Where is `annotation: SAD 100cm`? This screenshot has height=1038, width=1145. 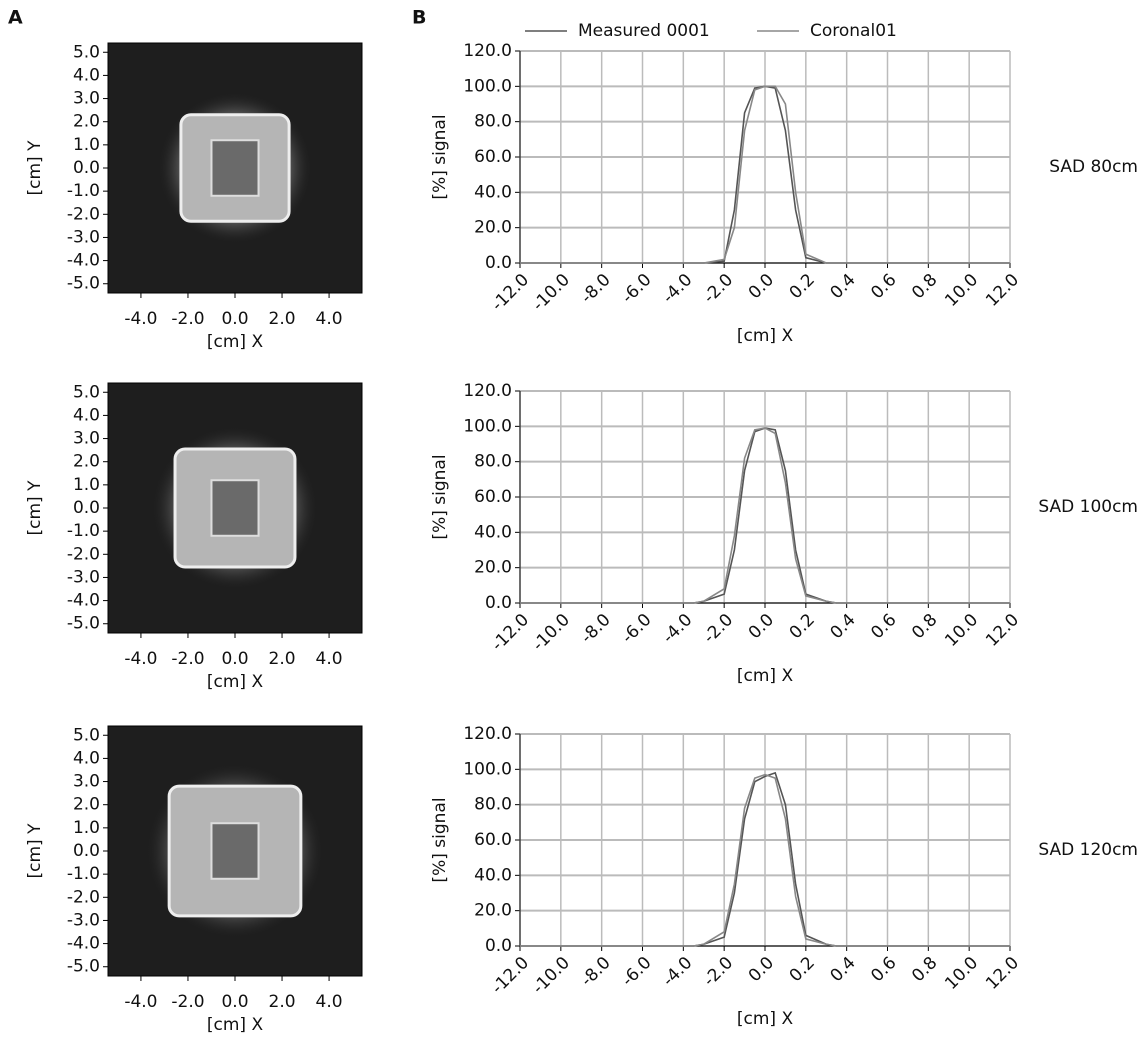 annotation: SAD 100cm is located at coordinates (1088, 507).